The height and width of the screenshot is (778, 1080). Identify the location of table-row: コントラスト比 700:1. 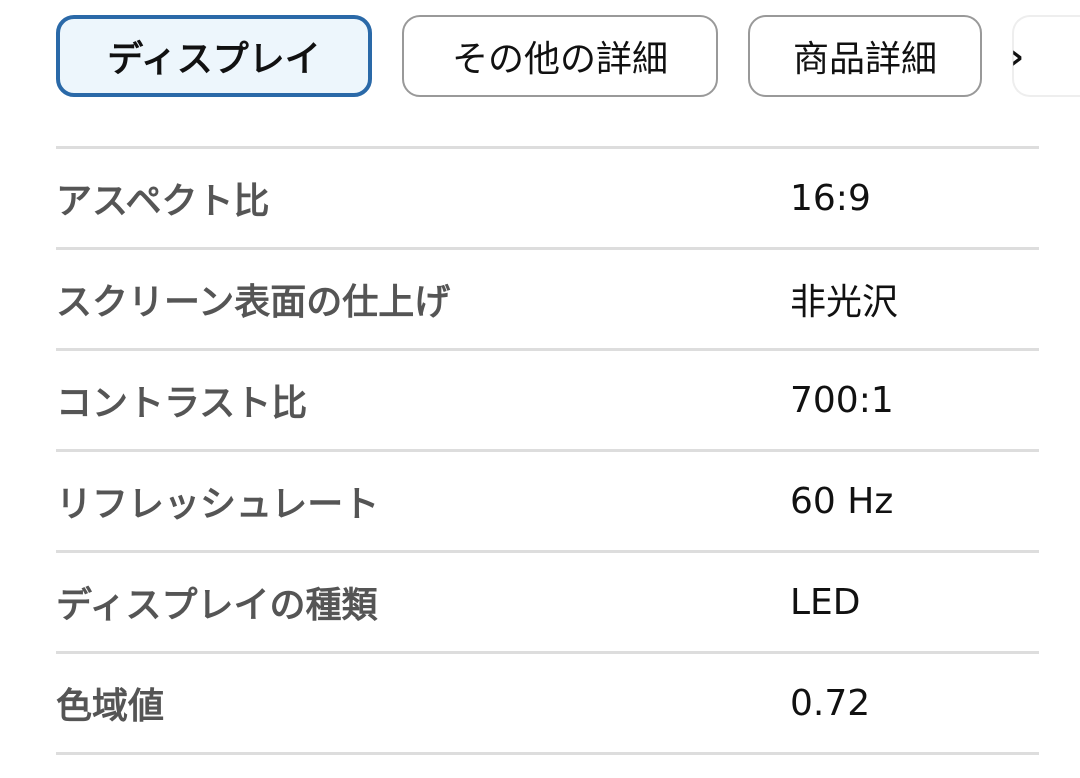
(547, 401).